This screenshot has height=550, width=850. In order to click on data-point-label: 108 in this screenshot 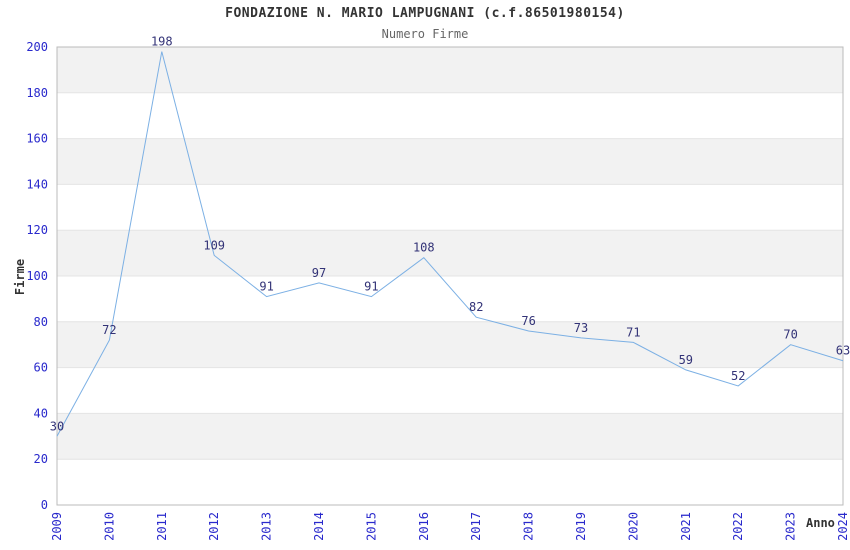, I will do `click(424, 248)`.